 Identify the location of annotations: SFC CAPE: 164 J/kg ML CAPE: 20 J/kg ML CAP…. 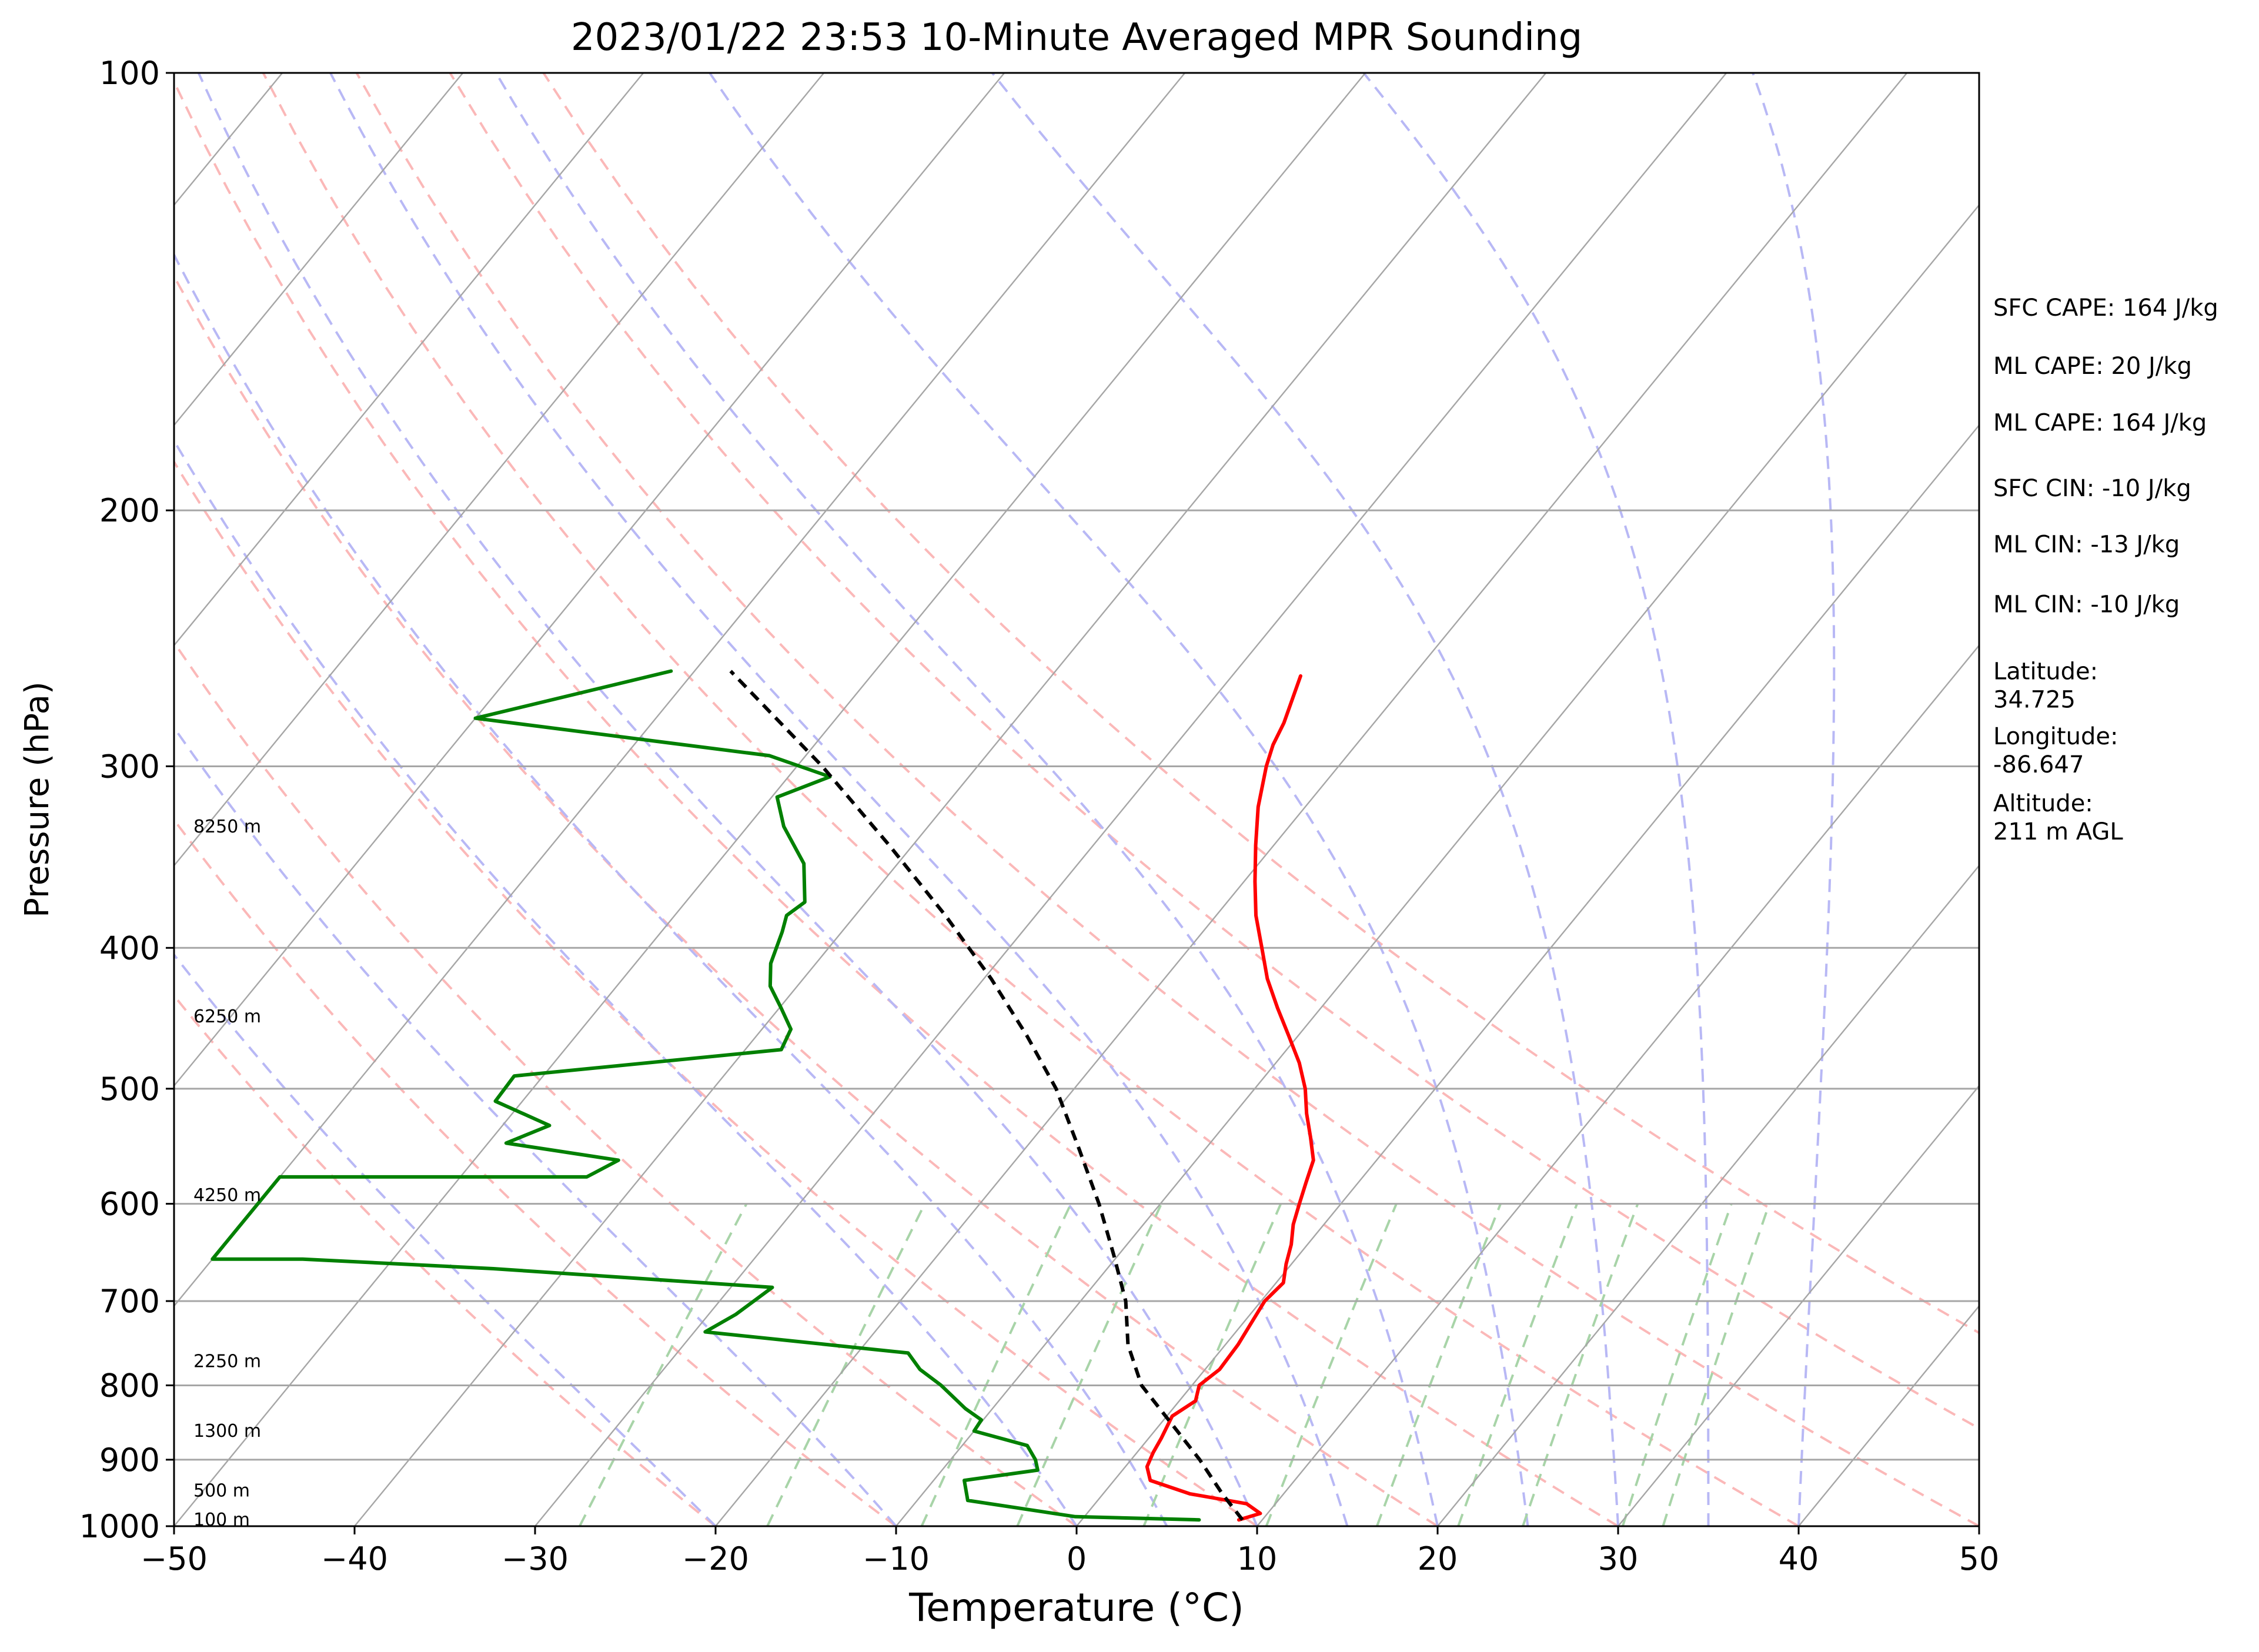
(2105, 570).